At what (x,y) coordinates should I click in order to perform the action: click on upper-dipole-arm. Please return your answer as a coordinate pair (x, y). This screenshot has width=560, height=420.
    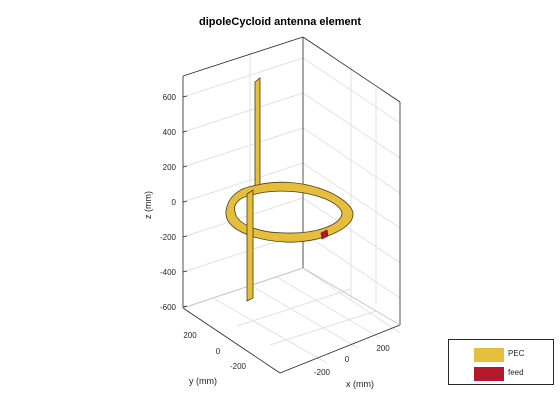
    Looking at the image, I should click on (257, 135).